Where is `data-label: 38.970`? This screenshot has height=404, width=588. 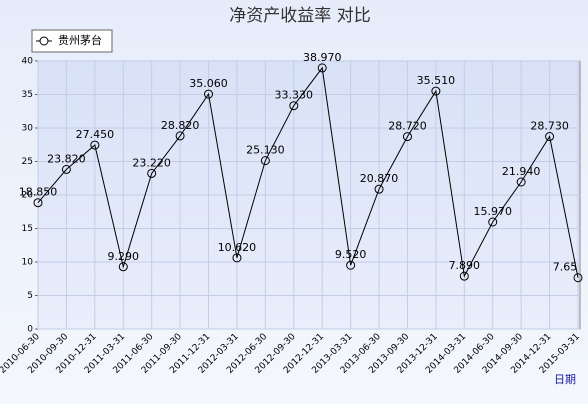 data-label: 38.970 is located at coordinates (322, 57).